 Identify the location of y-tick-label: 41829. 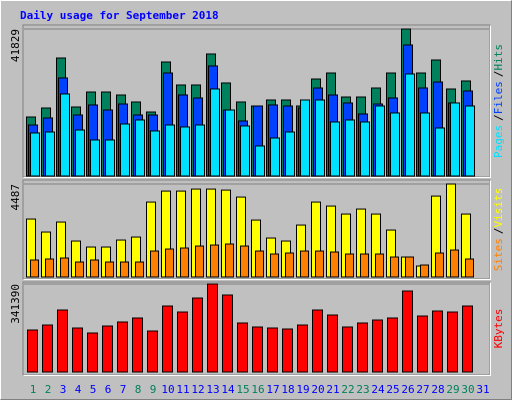
(15, 45).